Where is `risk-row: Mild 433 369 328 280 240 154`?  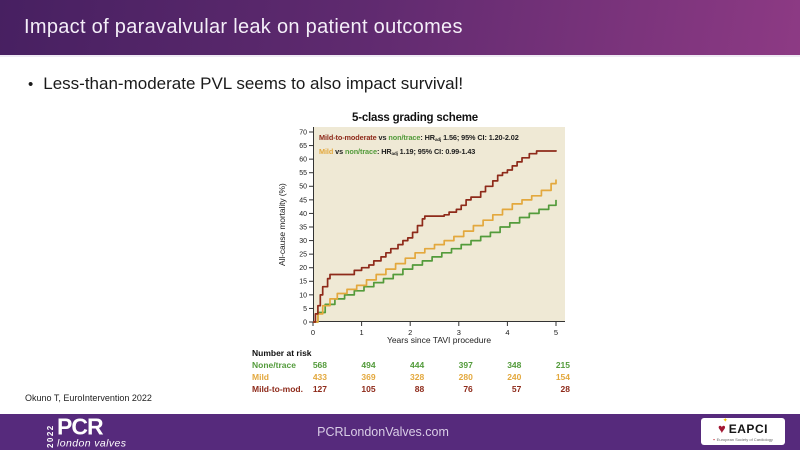 risk-row: Mild 433 369 328 280 240 154 is located at coordinates (415, 378).